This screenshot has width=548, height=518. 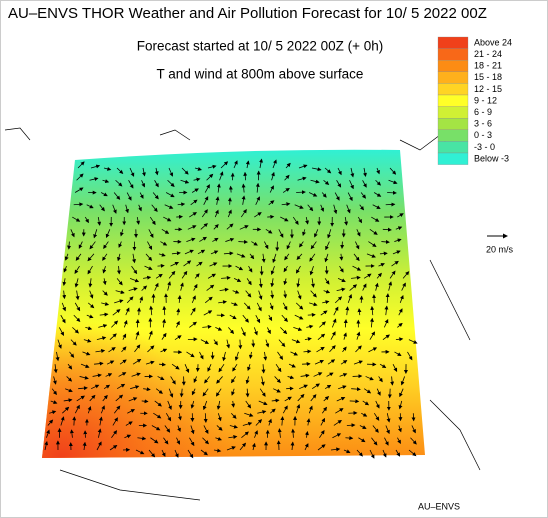 What do you see at coordinates (483, 112) in the screenshot?
I see `legend-label: 6 - 9` at bounding box center [483, 112].